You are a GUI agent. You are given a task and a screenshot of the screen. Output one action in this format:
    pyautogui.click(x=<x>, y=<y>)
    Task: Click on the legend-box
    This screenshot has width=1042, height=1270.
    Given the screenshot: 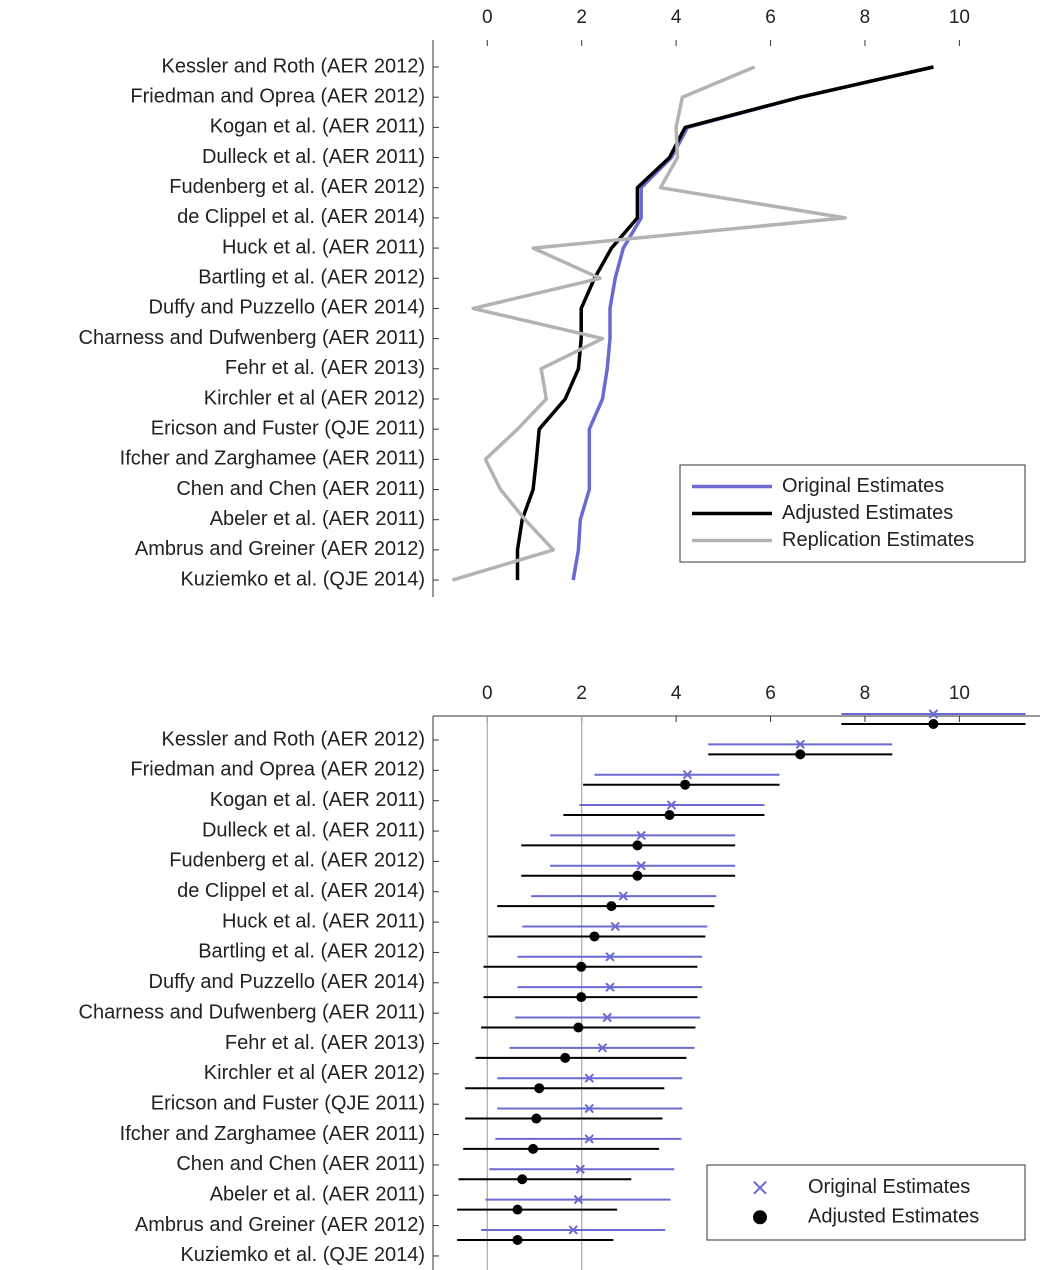 What is the action you would take?
    pyautogui.click(x=866, y=1202)
    